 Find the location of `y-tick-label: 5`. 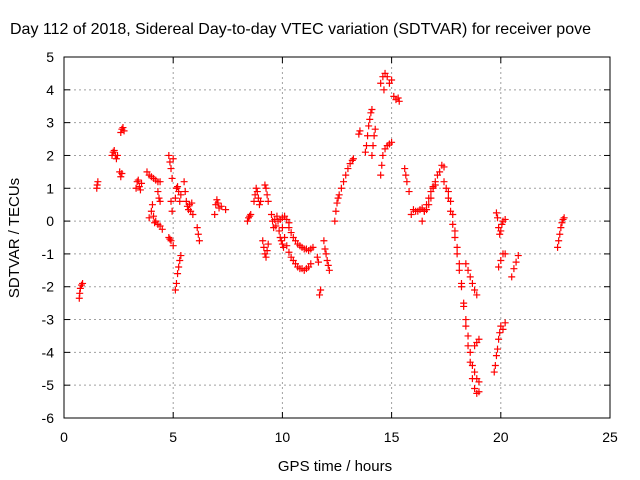

y-tick-label: 5 is located at coordinates (50, 57).